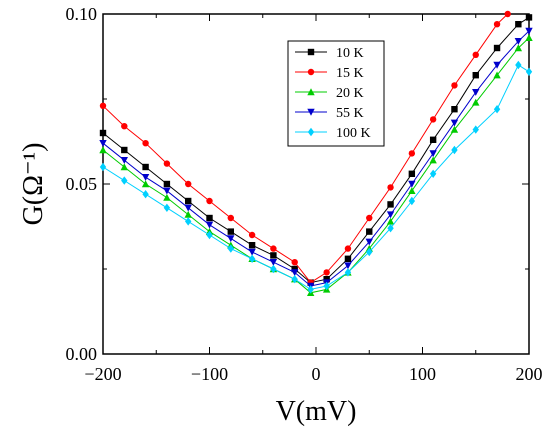  Describe the element at coordinates (350, 73) in the screenshot. I see `legend-label: 15 K` at that location.